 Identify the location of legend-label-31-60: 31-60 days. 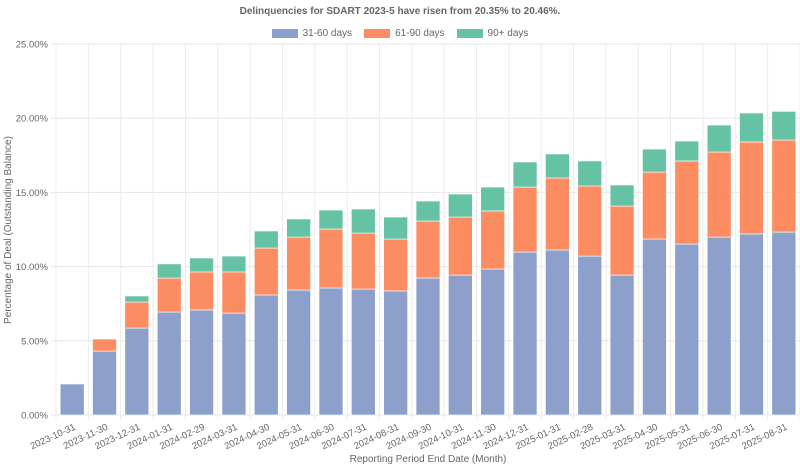
(327, 33).